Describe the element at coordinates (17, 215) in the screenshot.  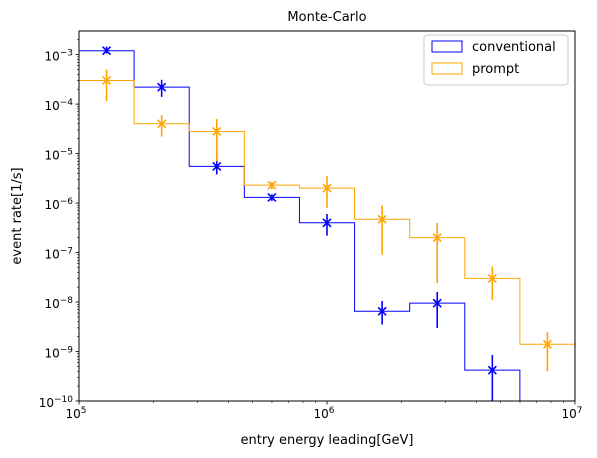
I see `y-axis-label: event rate[1/s]` at that location.